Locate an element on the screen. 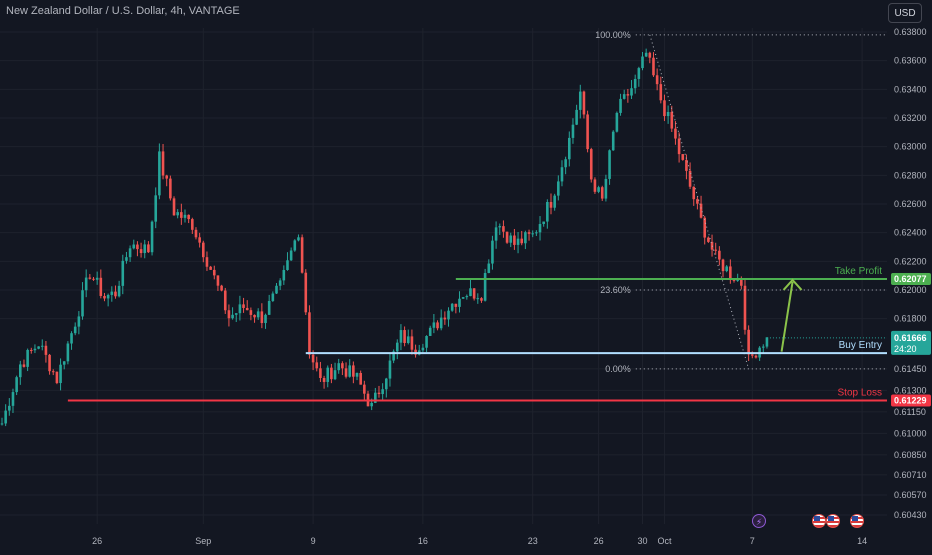 This screenshot has height=555, width=932. currency-button: USD is located at coordinates (905, 13).